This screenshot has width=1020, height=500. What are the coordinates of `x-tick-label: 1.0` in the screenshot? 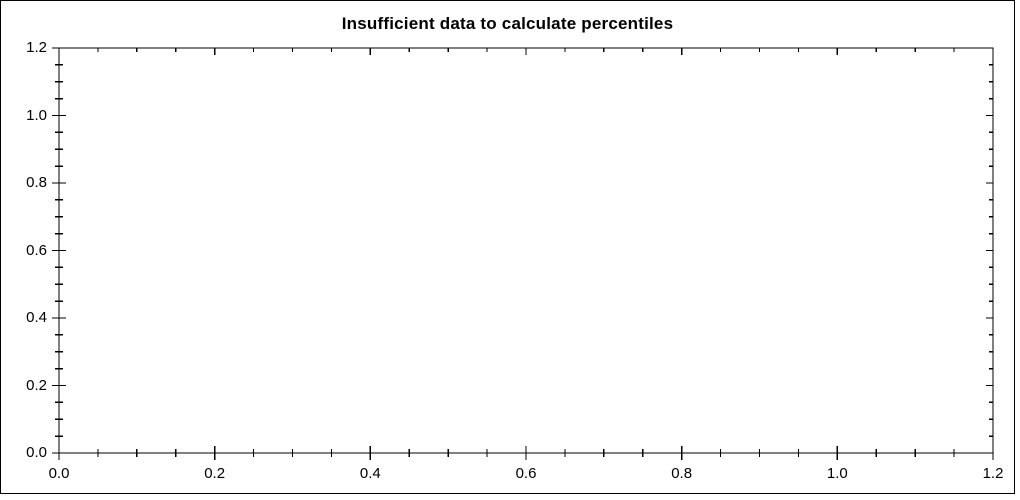 It's located at (837, 473).